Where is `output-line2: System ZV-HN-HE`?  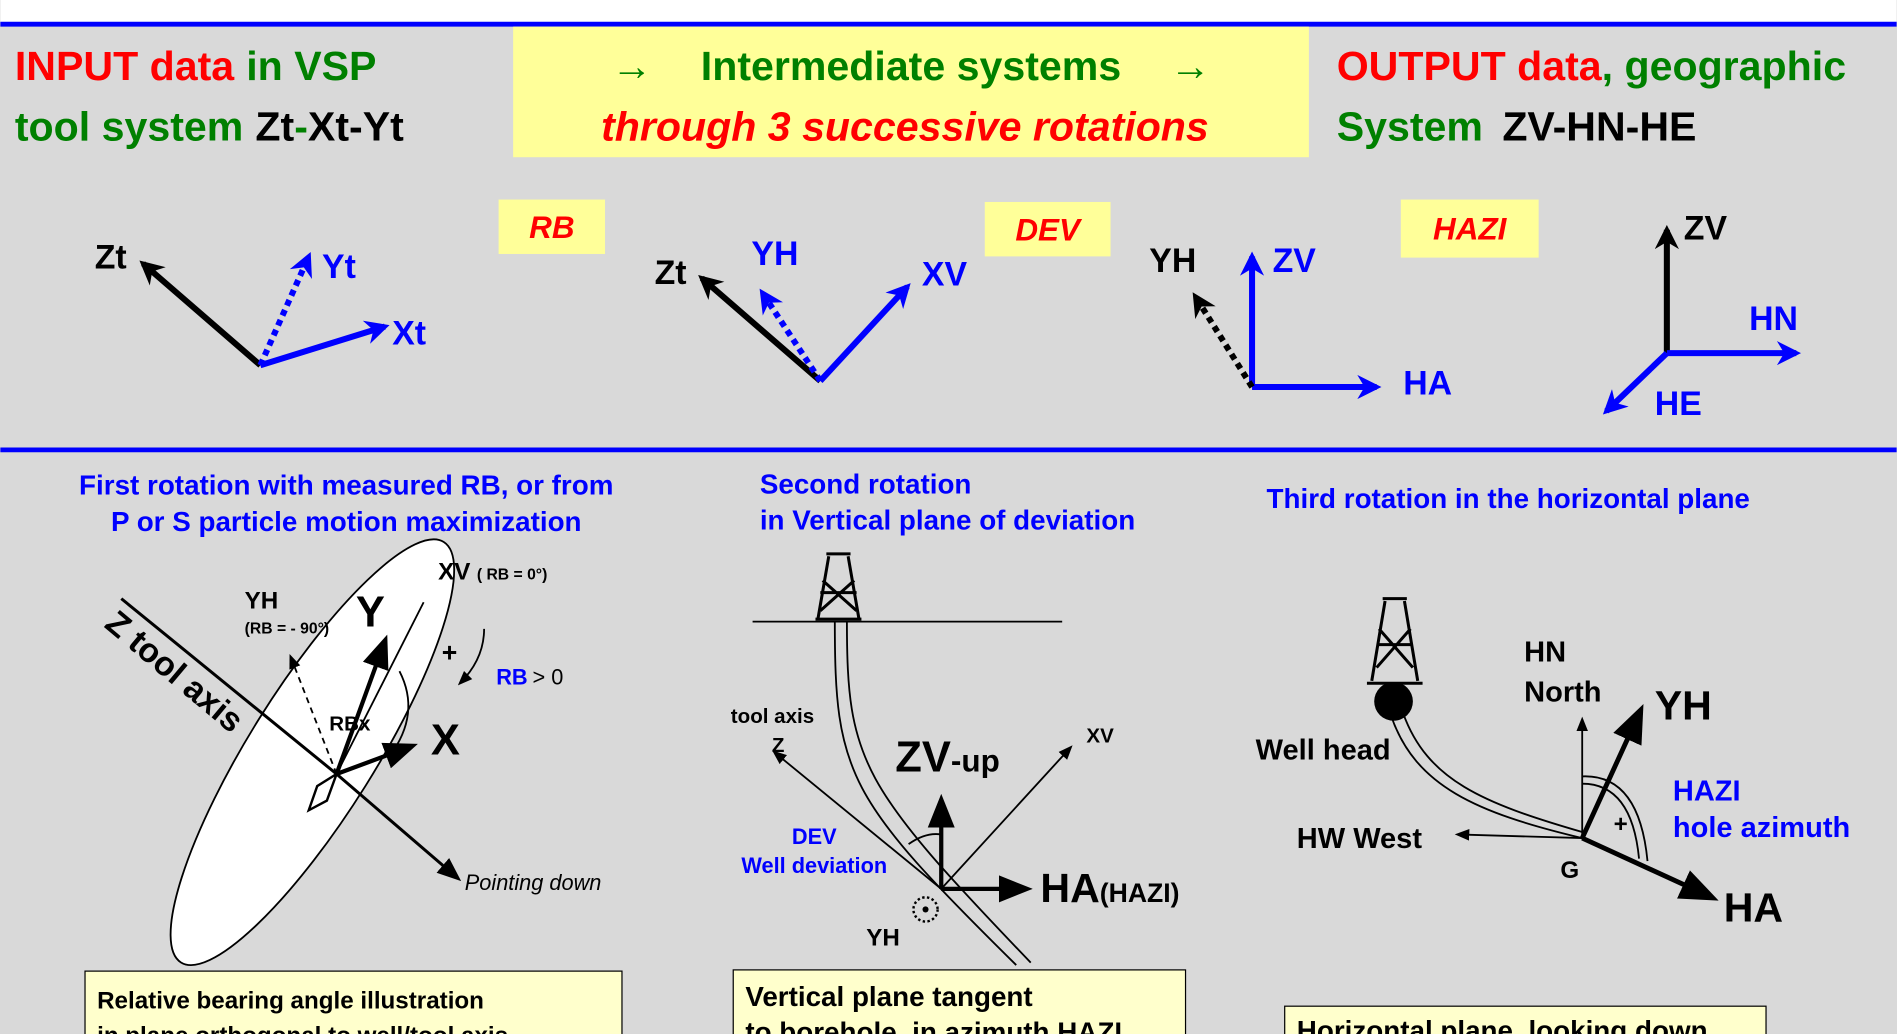
output-line2: System ZV-HN-HE is located at coordinates (1517, 126).